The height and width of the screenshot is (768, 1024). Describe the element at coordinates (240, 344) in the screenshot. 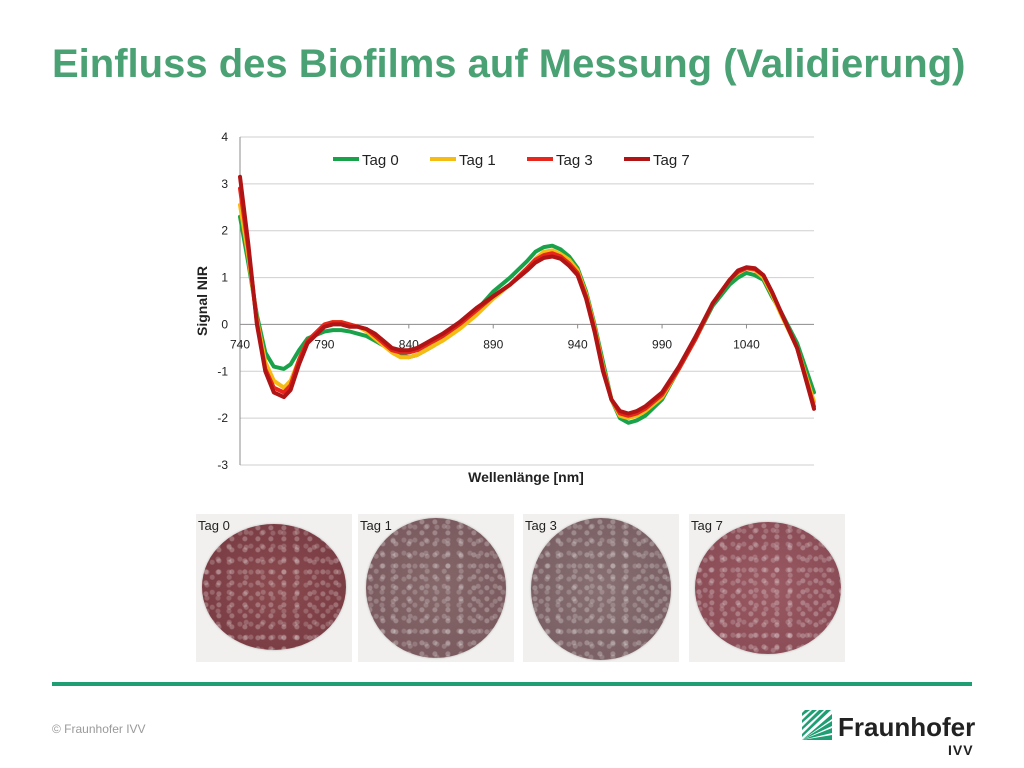

I see `x-tick-label: 740` at that location.